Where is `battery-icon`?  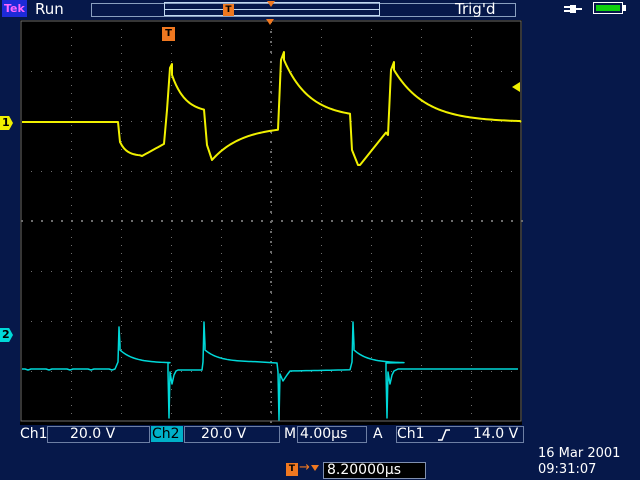 battery-icon is located at coordinates (608, 8).